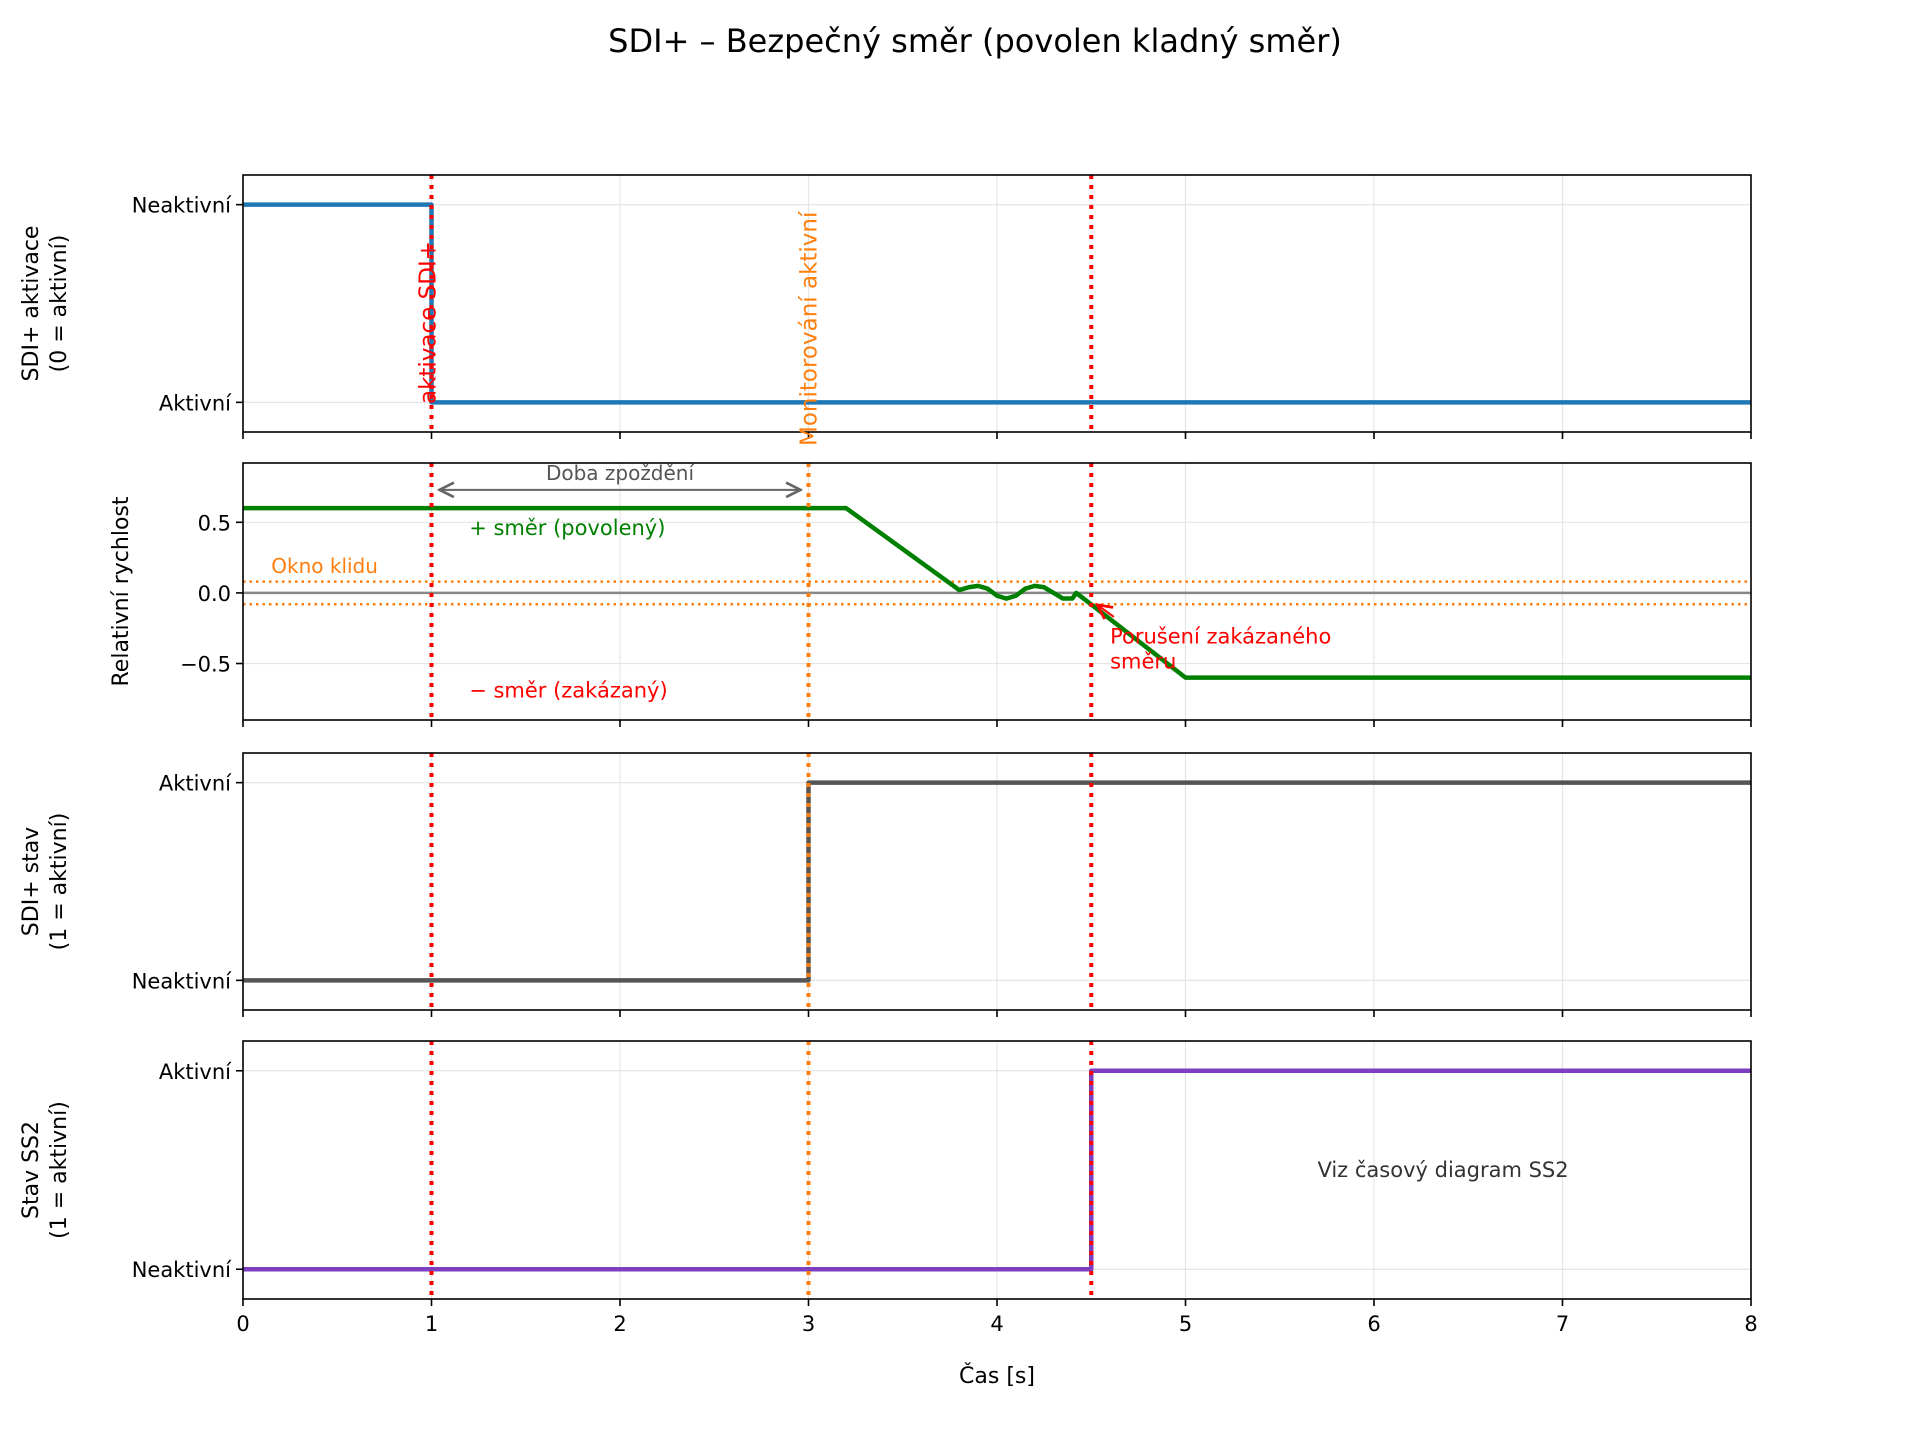 Image resolution: width=1920 pixels, height=1444 pixels. I want to click on violation-label: směru, so click(1143, 662).